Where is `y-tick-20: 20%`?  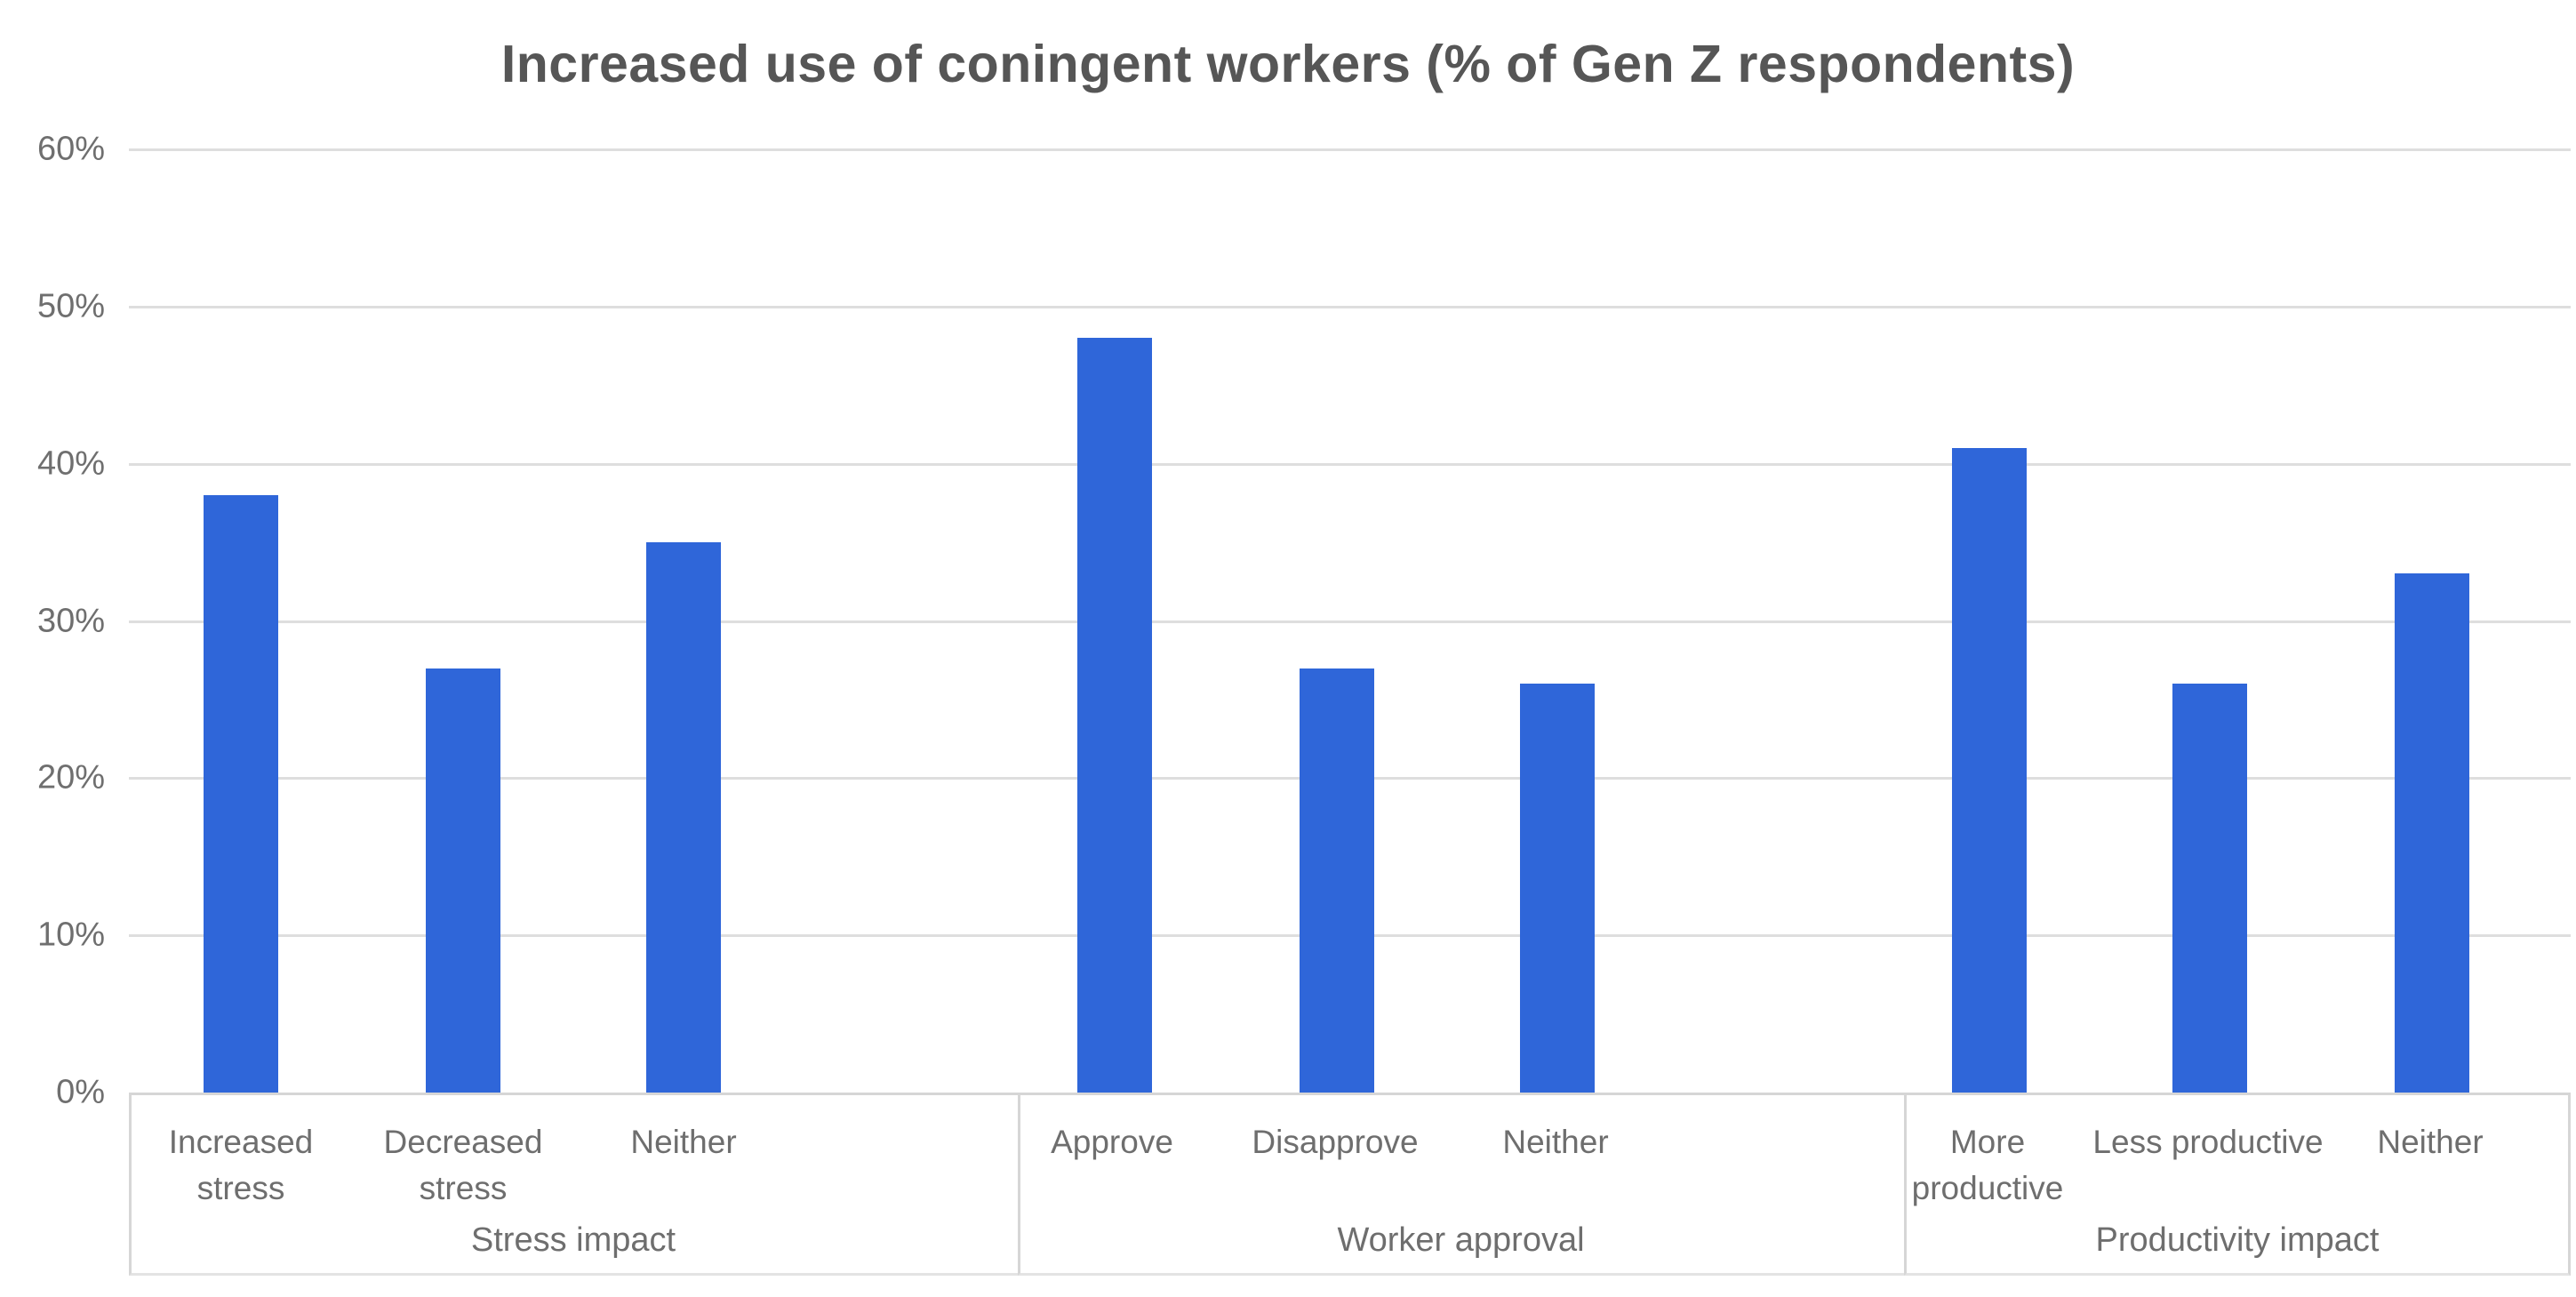
y-tick-20: 20% is located at coordinates (70, 777).